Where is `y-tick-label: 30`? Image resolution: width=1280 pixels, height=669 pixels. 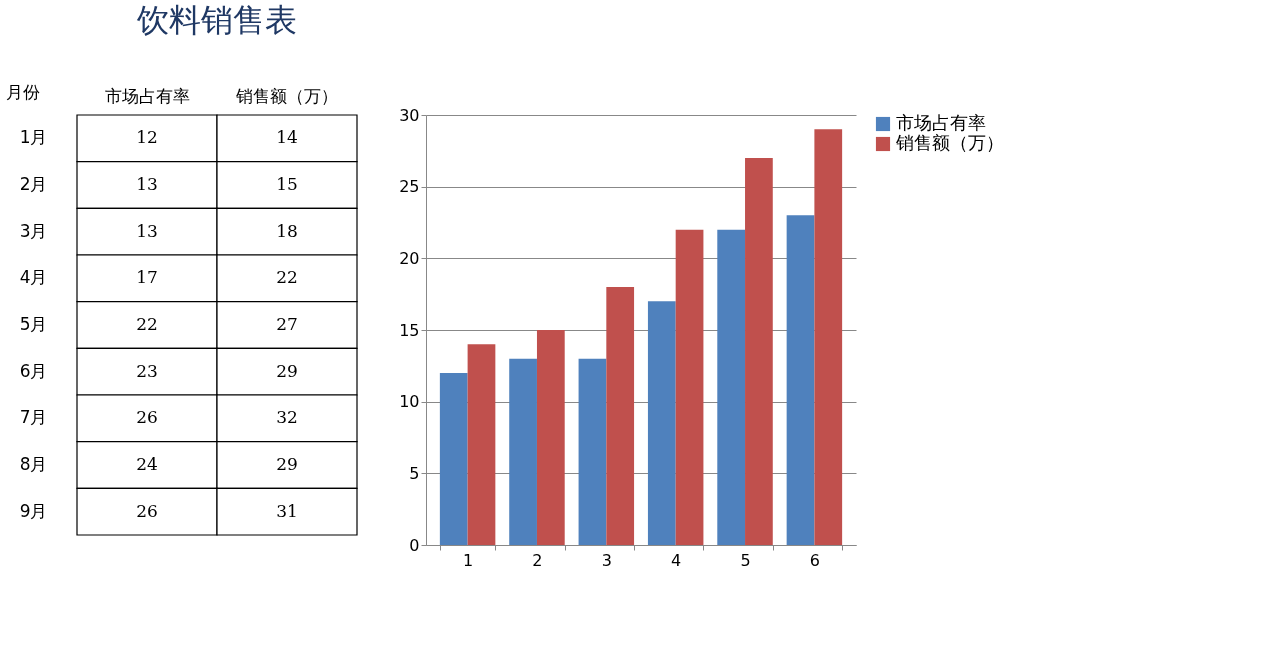
y-tick-label: 30 is located at coordinates (409, 115).